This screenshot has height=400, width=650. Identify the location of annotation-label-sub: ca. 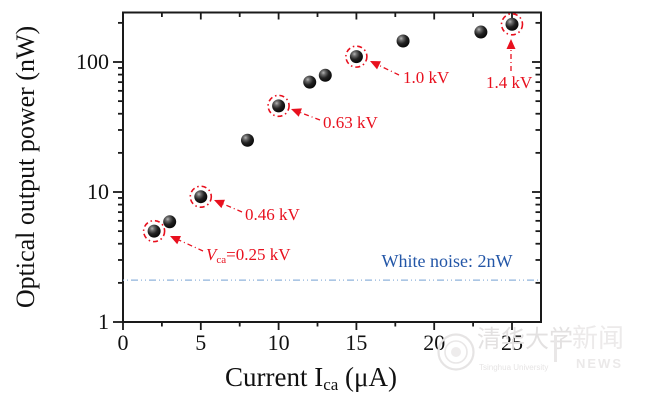
(221, 260).